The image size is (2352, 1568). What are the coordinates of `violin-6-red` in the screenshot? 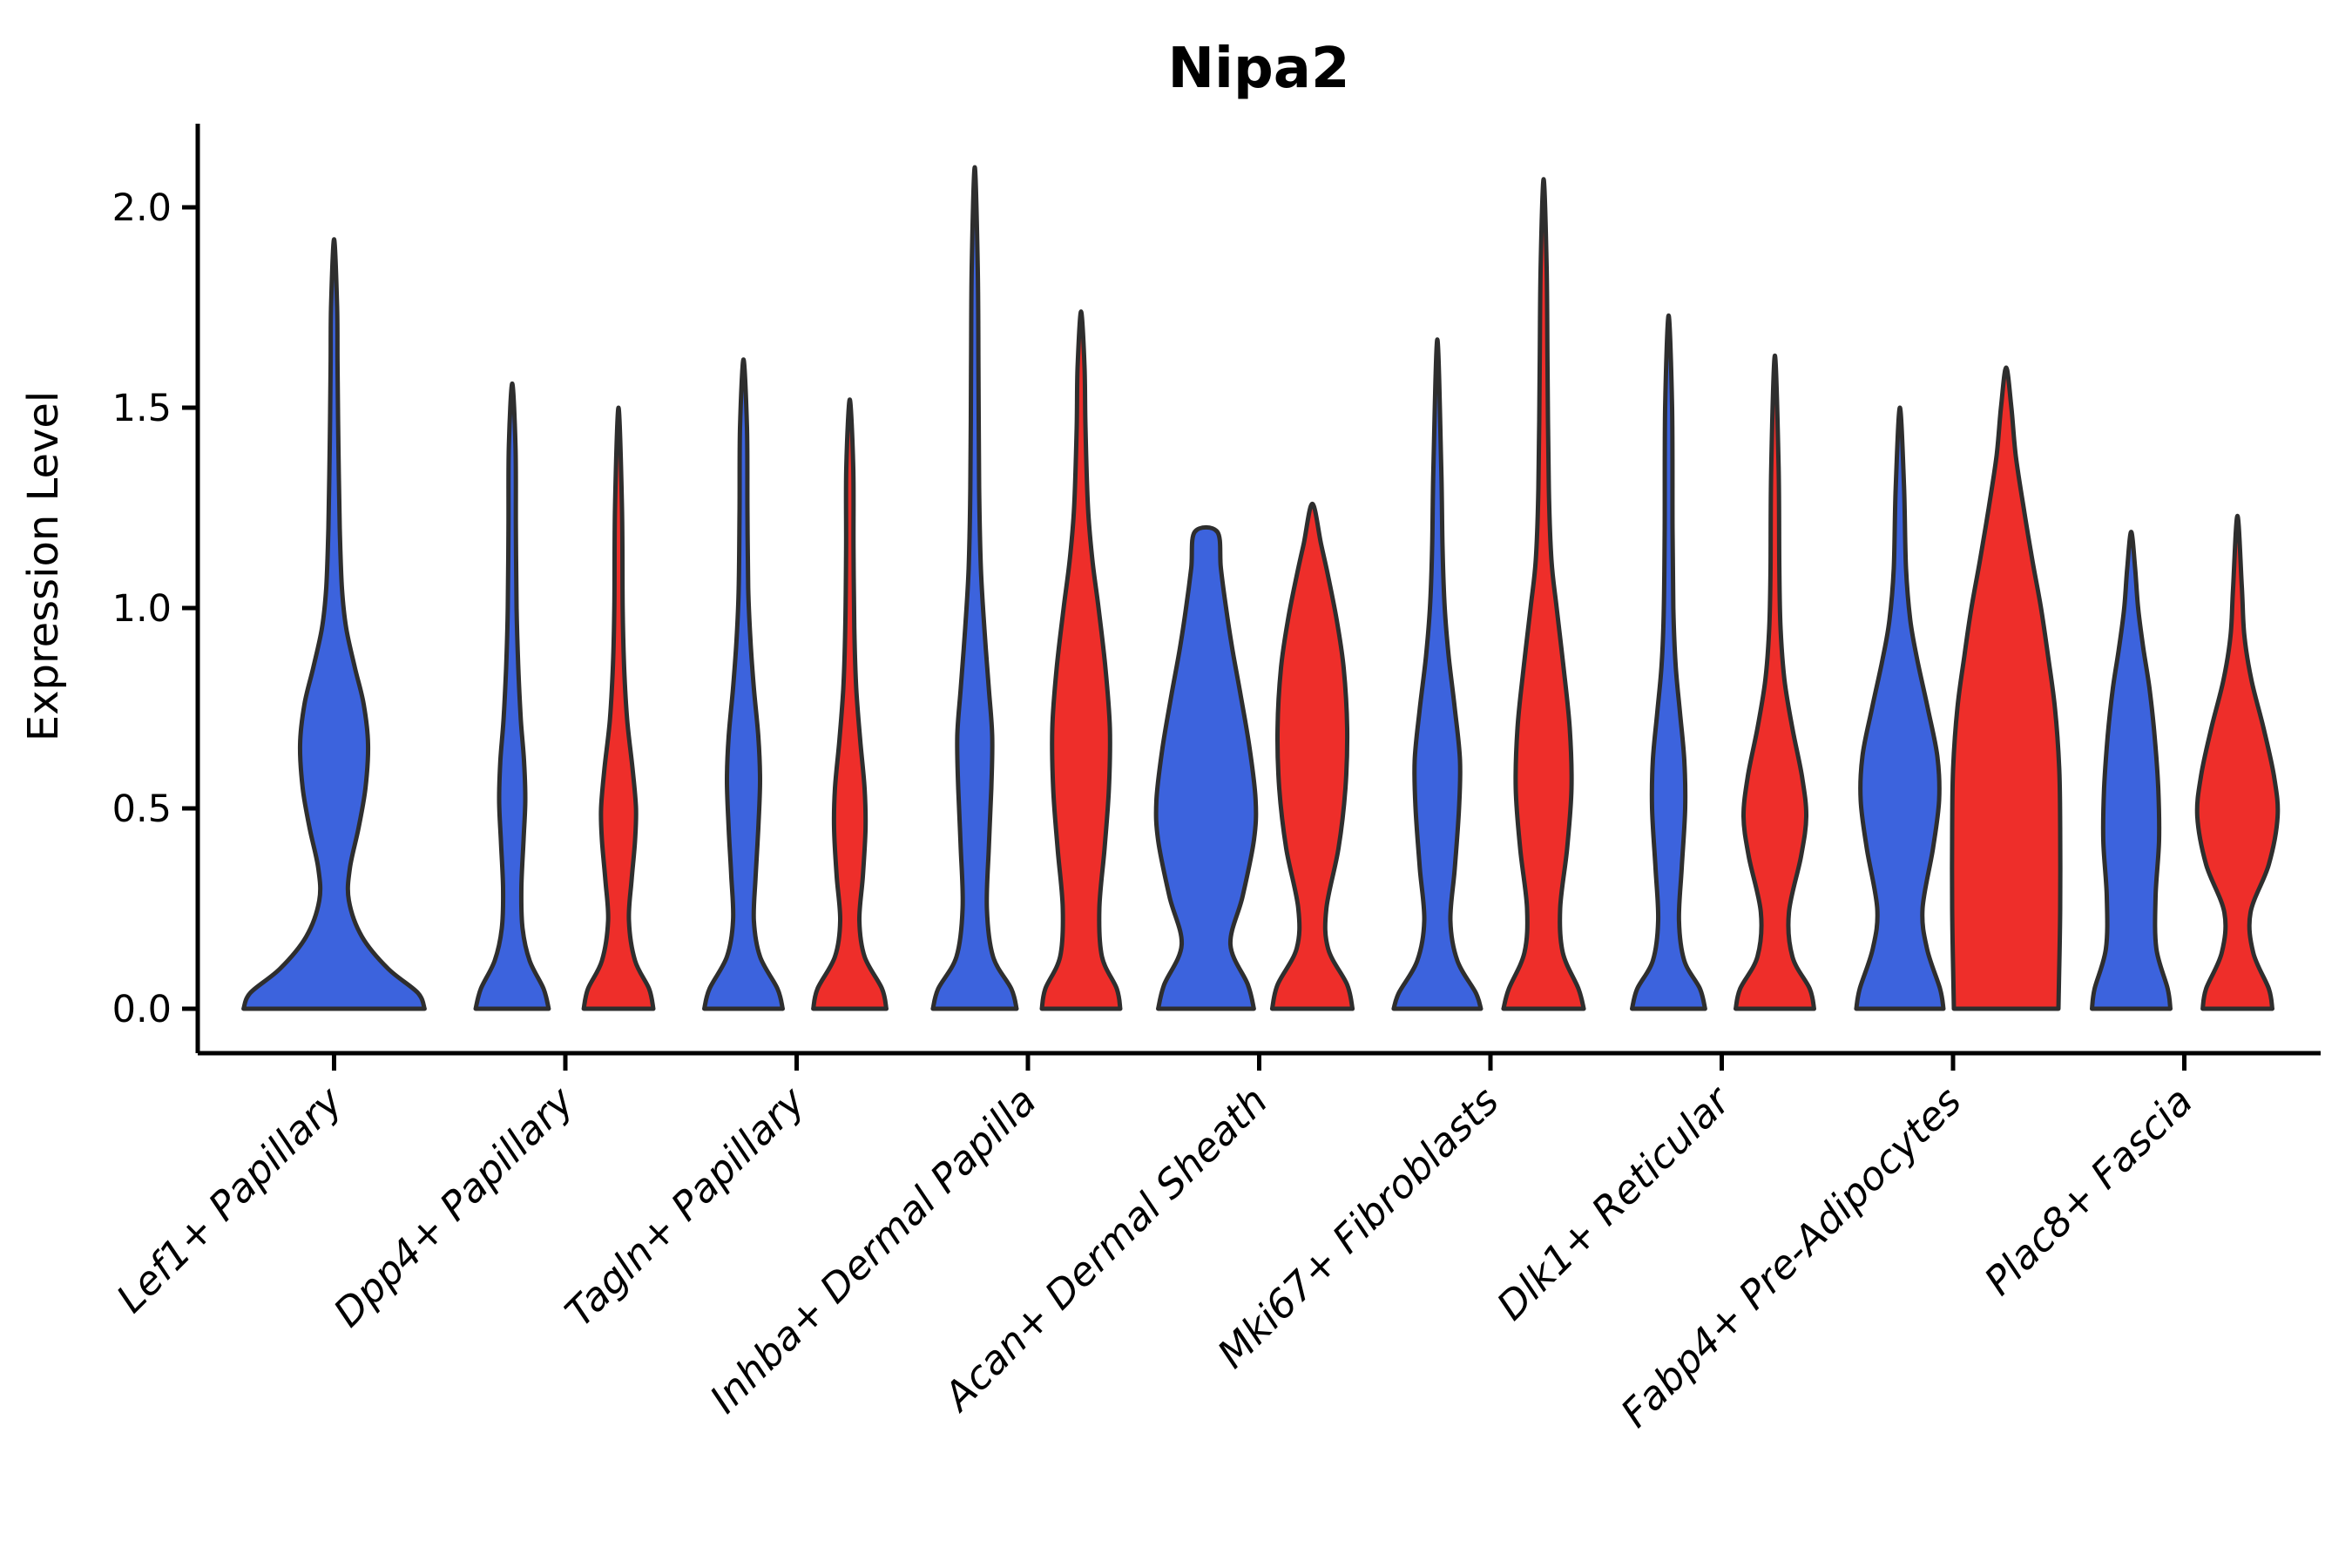 It's located at (1775, 682).